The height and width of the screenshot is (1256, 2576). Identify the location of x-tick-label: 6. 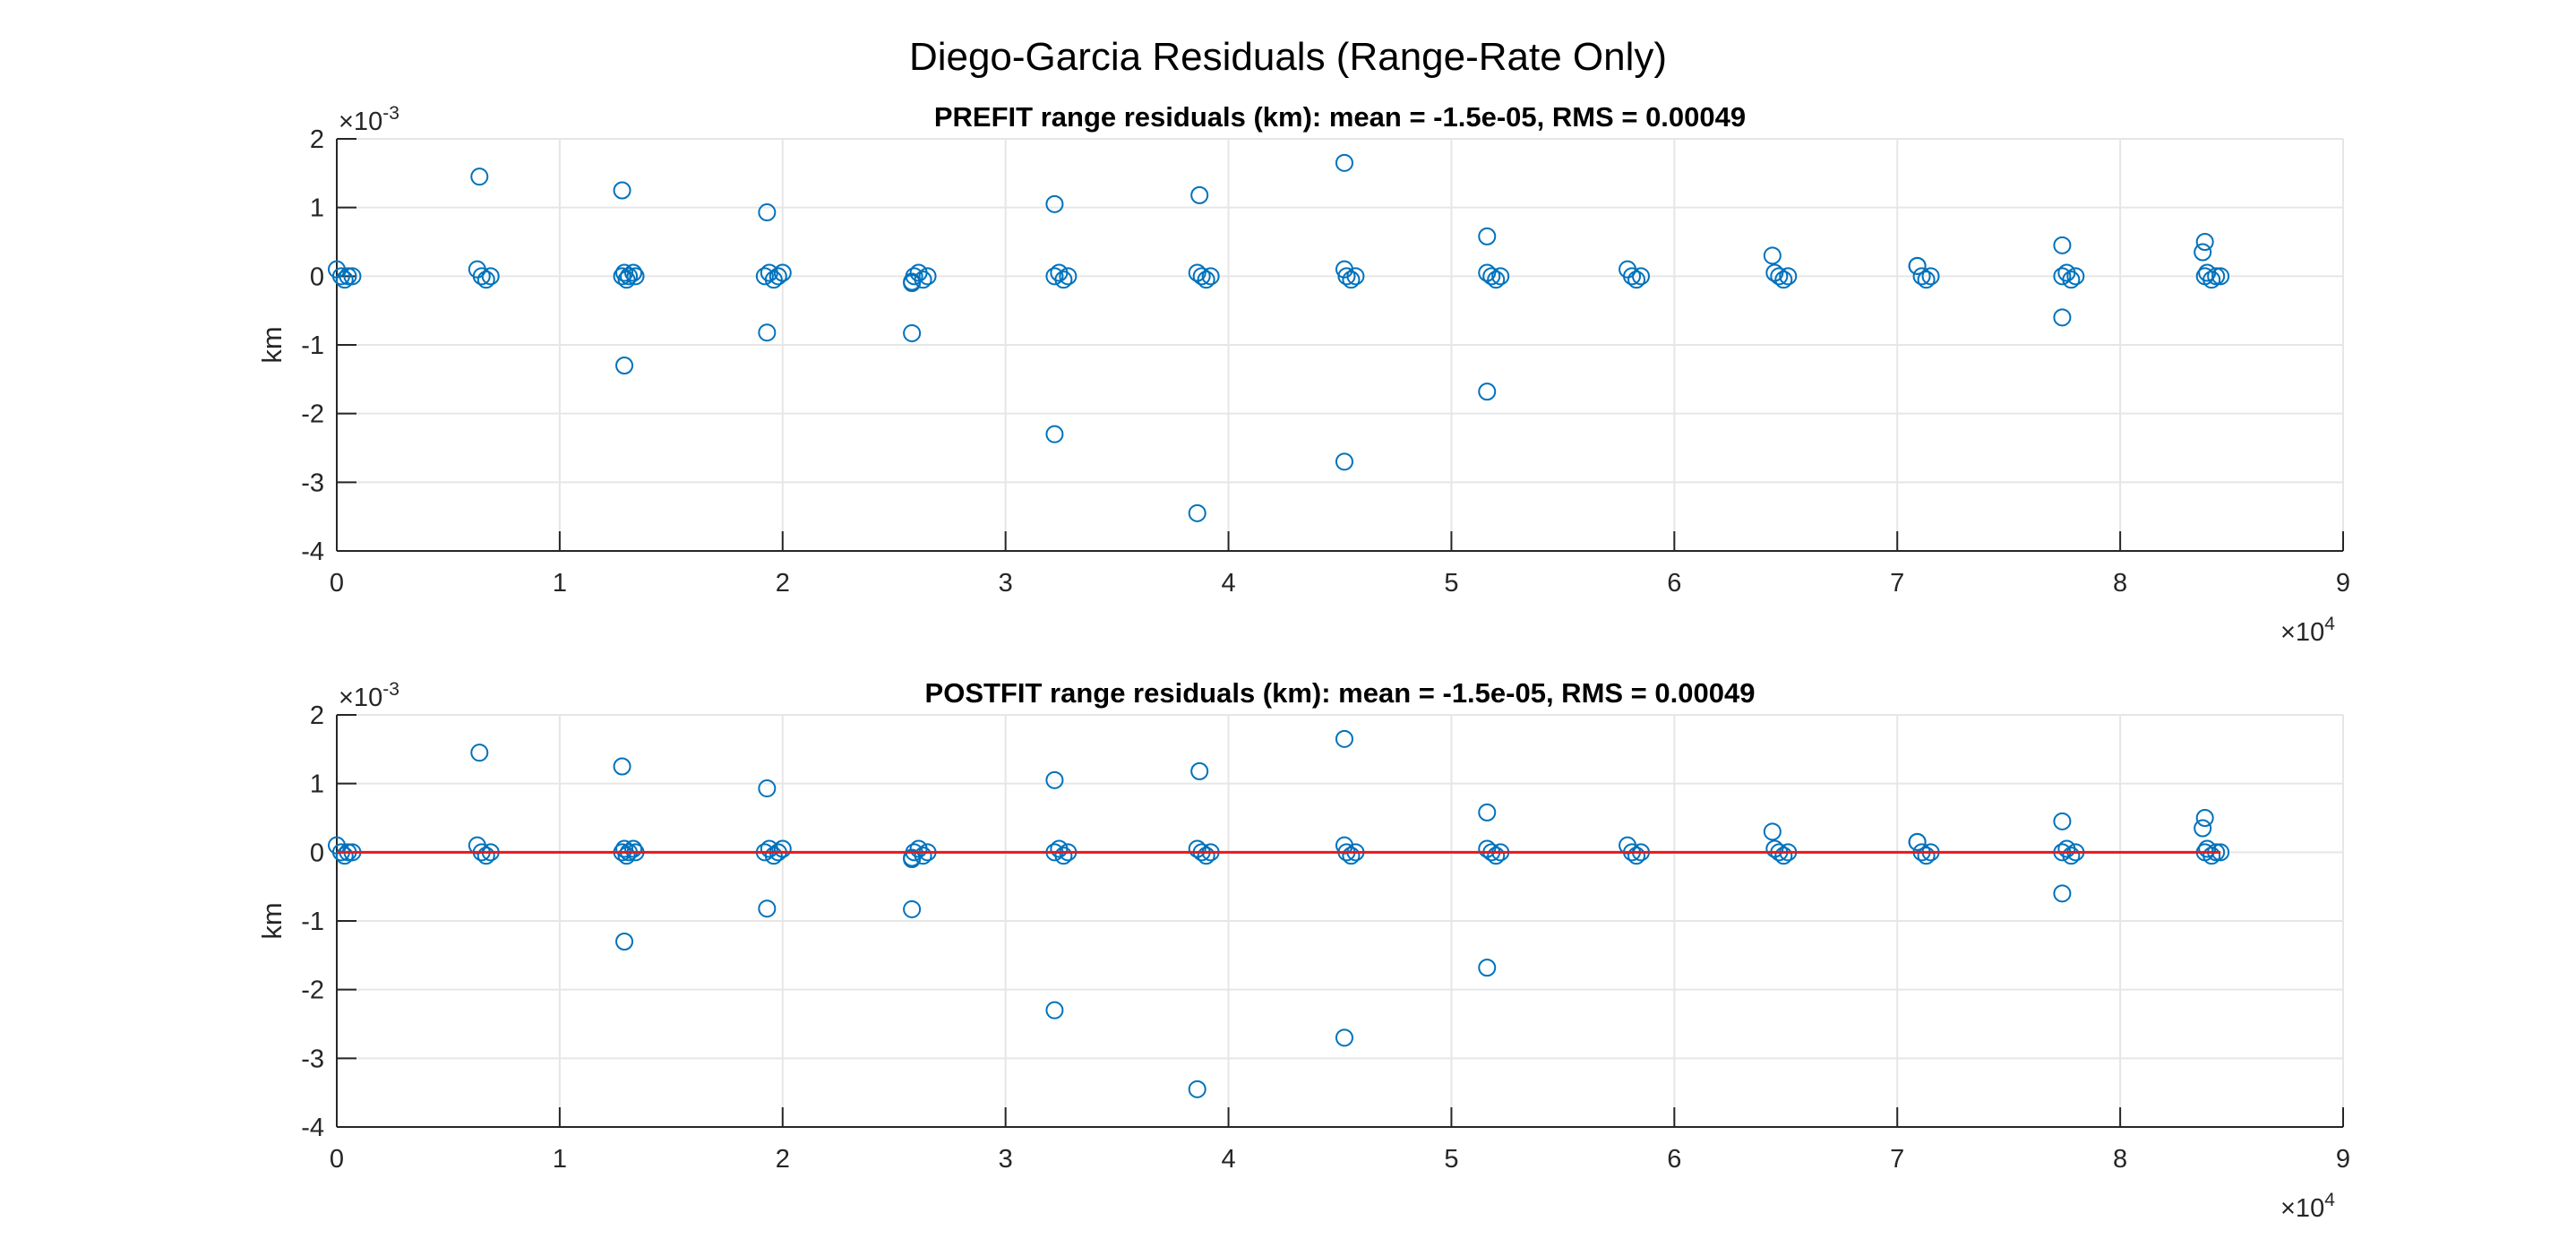
(1674, 1159).